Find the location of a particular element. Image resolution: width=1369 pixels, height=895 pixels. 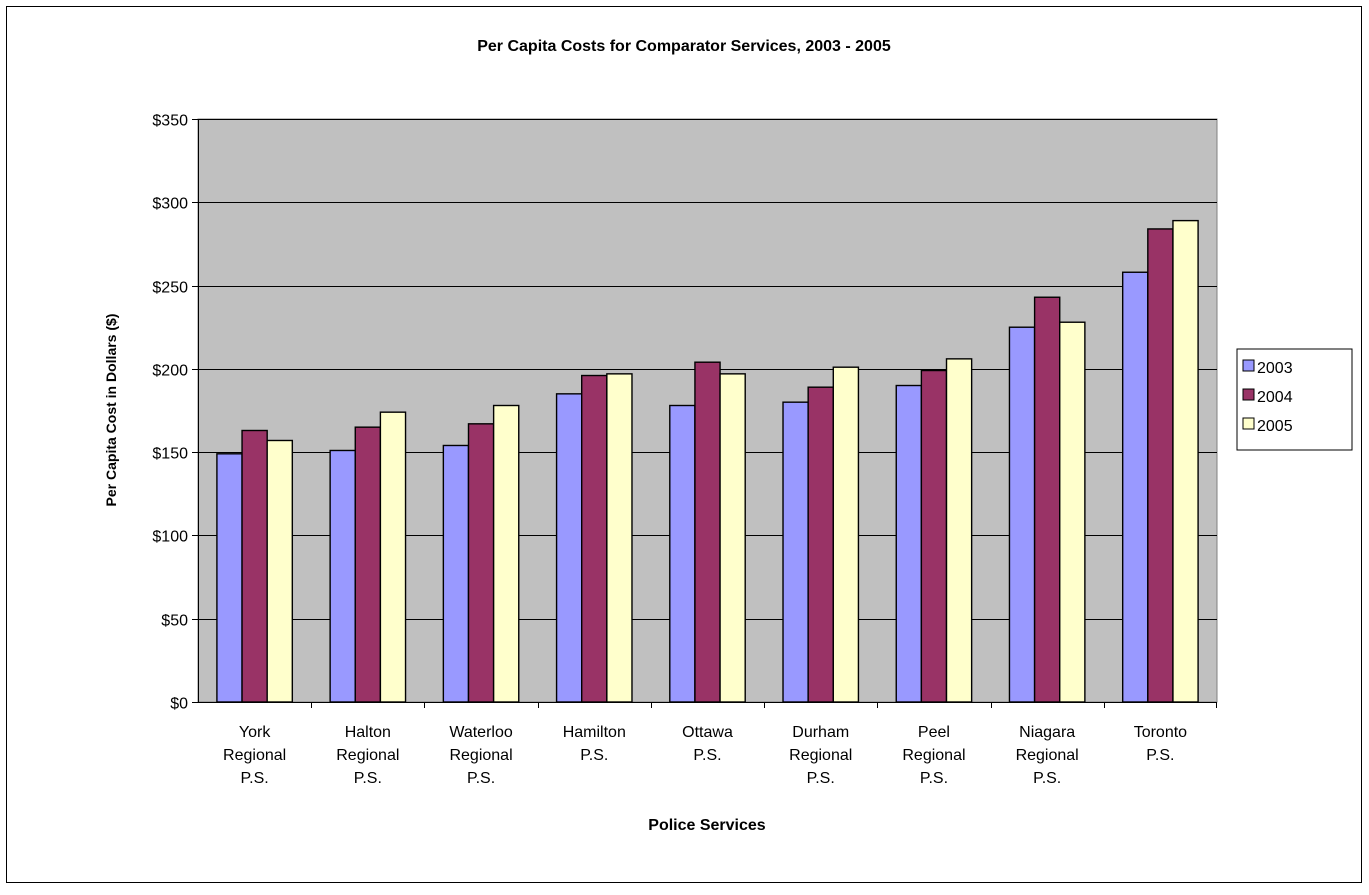

x-tick-label: York is located at coordinates (255, 732).